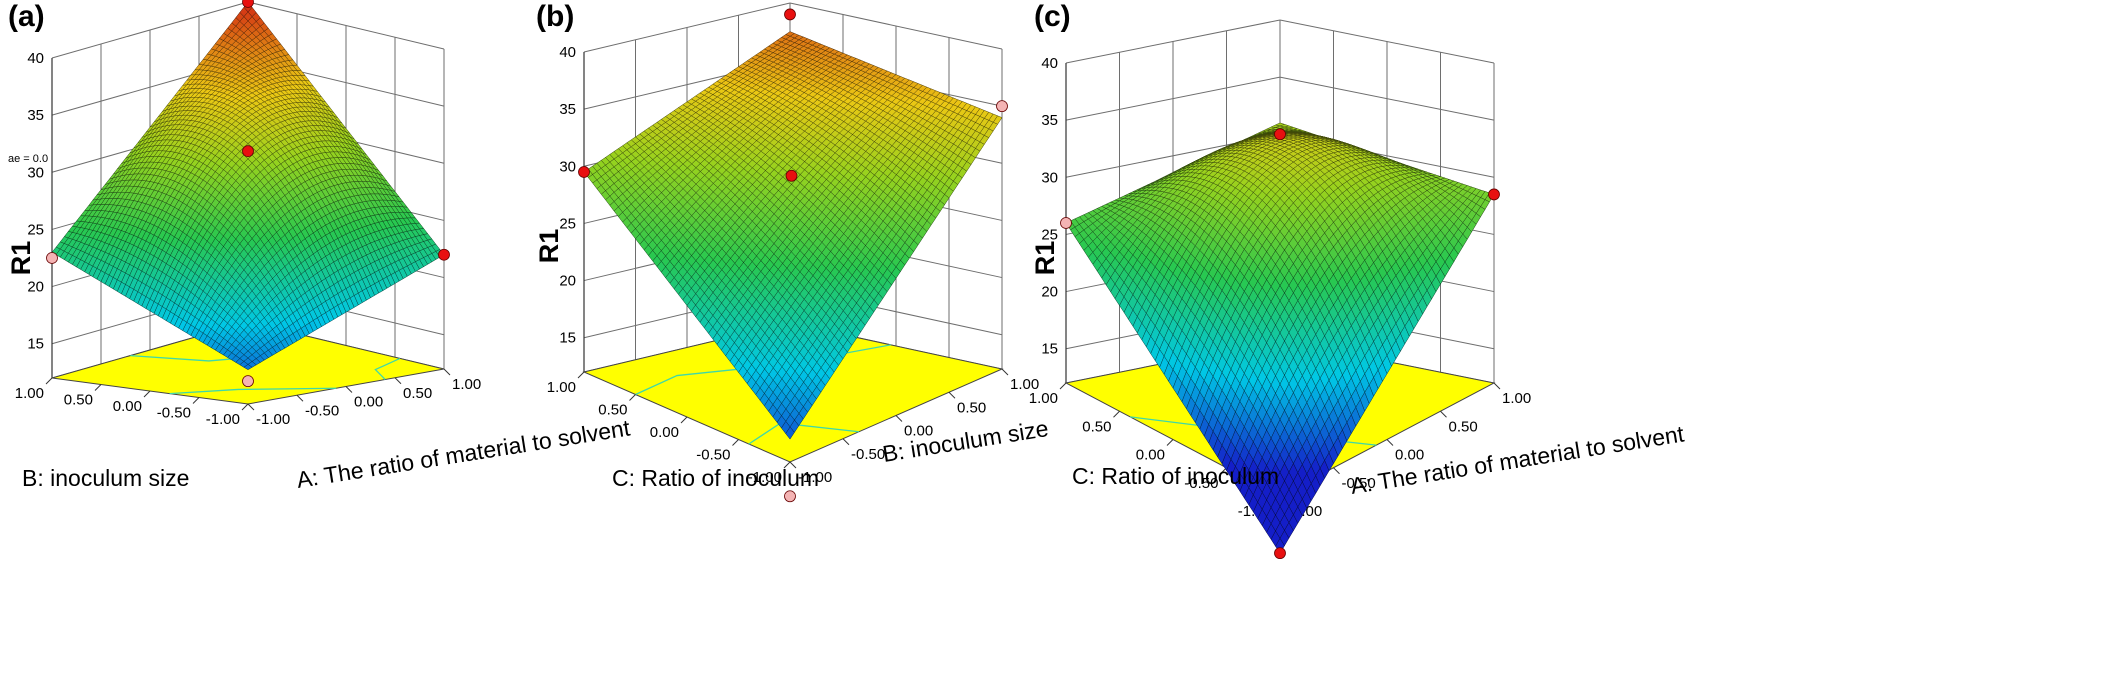 This screenshot has width=2128, height=696. Describe the element at coordinates (28, 159) in the screenshot. I see `annotation: ae = 0.0` at that location.